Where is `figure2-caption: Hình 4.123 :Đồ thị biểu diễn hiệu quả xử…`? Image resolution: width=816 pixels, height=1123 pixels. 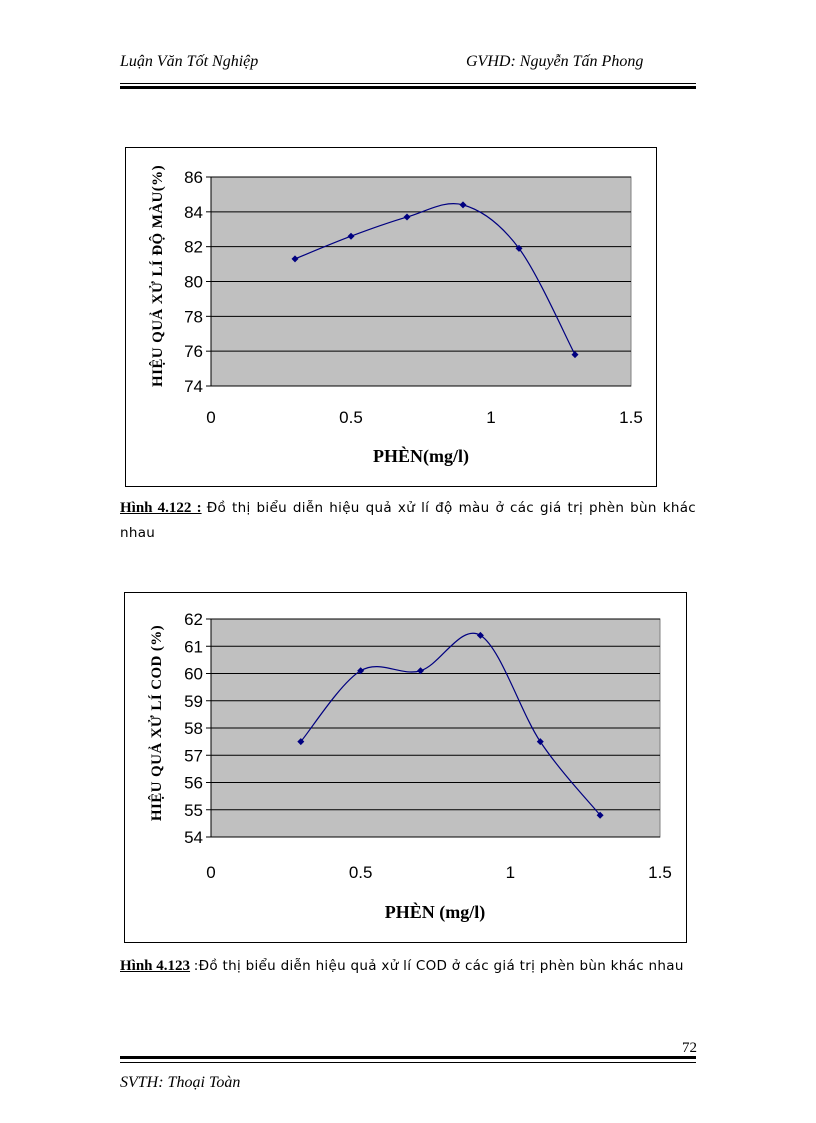 figure2-caption: Hình 4.123 :Đồ thị biểu diễn hiệu quả xử… is located at coordinates (408, 966).